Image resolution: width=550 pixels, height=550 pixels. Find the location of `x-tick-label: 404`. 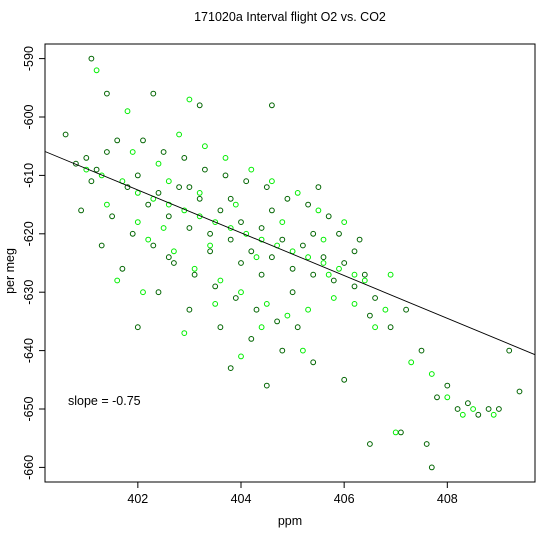

x-tick-label: 404 is located at coordinates (241, 499).